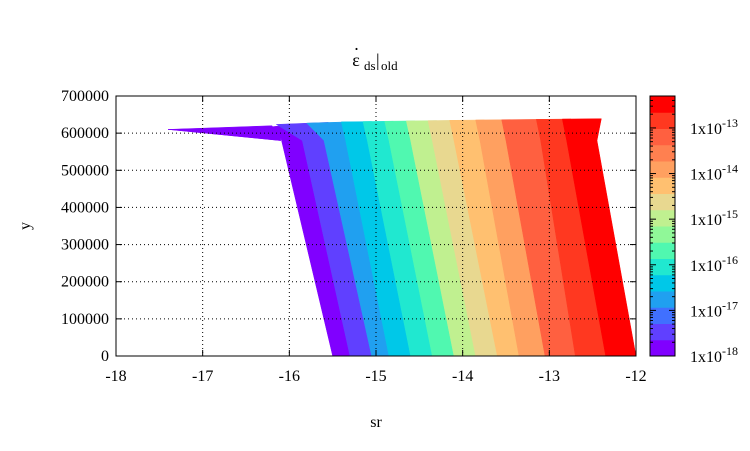 The height and width of the screenshot is (451, 750). Describe the element at coordinates (85, 319) in the screenshot. I see `y-tick-label: 100000` at that location.